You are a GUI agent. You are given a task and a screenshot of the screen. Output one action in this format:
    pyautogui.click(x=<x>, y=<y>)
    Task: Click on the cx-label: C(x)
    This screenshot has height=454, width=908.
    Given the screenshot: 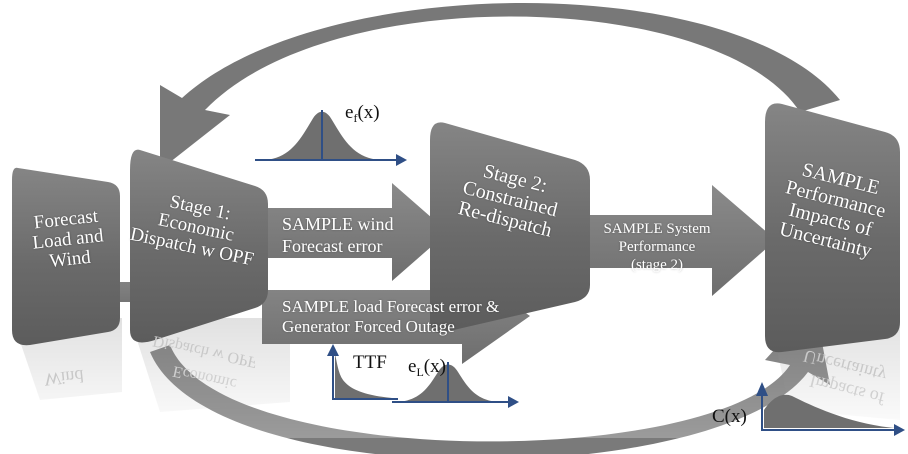 What is the action you would take?
    pyautogui.click(x=729, y=416)
    